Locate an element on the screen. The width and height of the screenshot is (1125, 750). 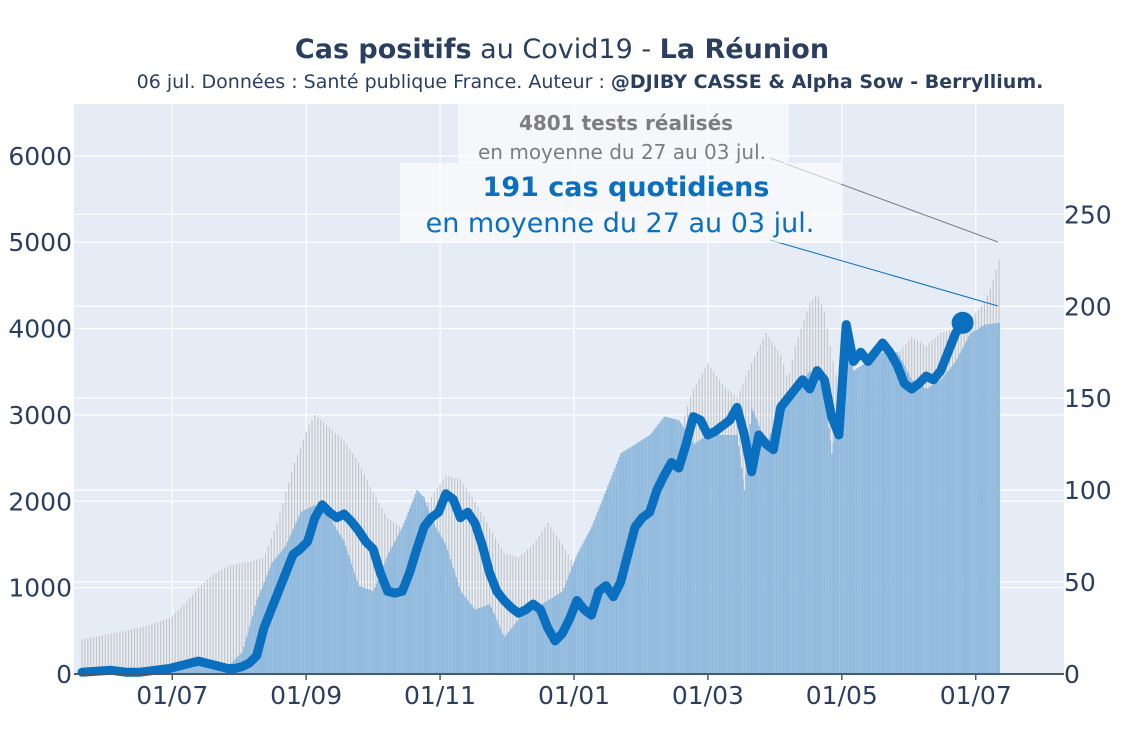
y-right-tick-label: 250 is located at coordinates (1088, 214).